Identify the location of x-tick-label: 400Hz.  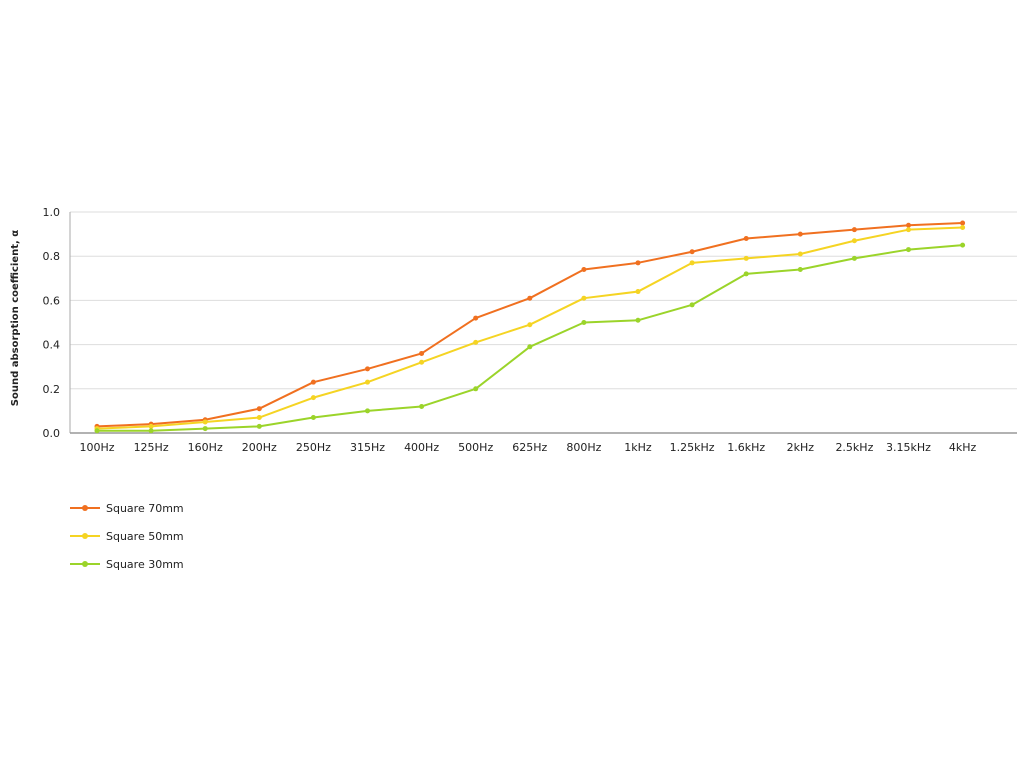
(421, 447).